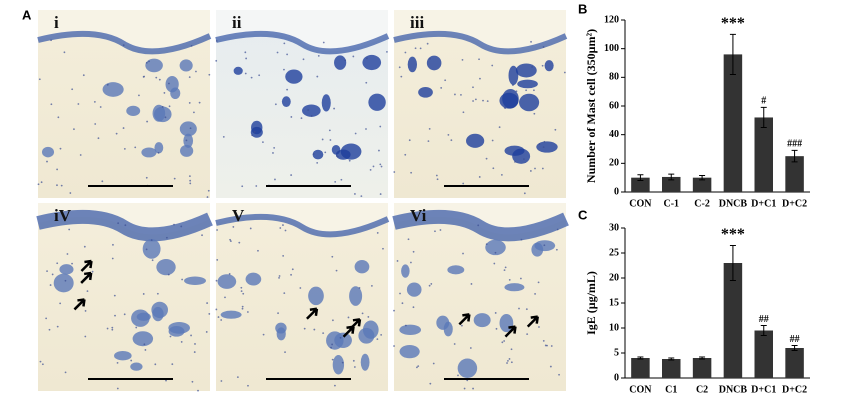  Describe the element at coordinates (312, 313) in the screenshot. I see `arrow` at that location.